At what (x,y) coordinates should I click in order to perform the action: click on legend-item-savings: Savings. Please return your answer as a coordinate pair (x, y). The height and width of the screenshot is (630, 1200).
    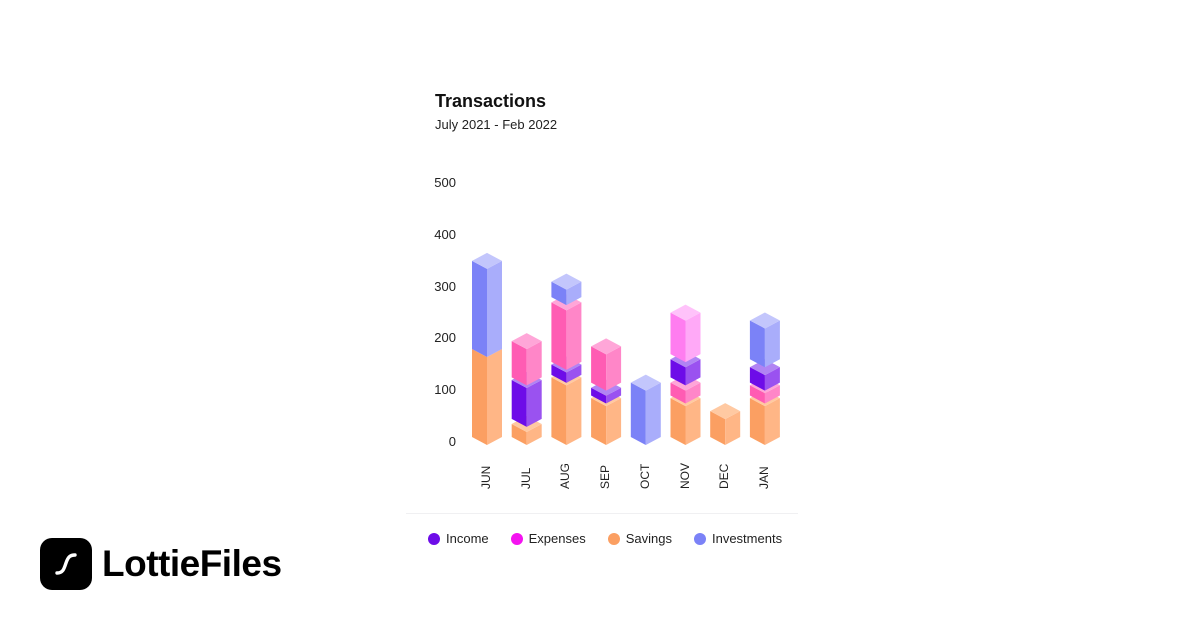
    Looking at the image, I should click on (639, 538).